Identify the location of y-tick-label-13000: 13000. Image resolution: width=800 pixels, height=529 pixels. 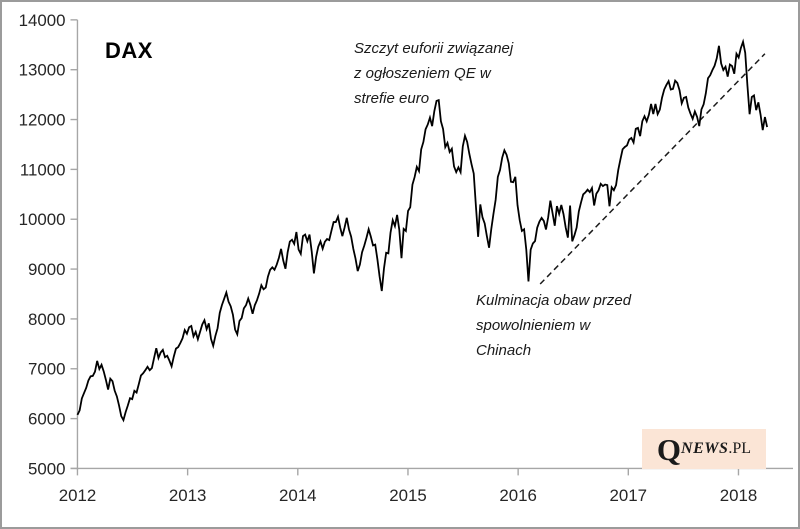
(42, 70).